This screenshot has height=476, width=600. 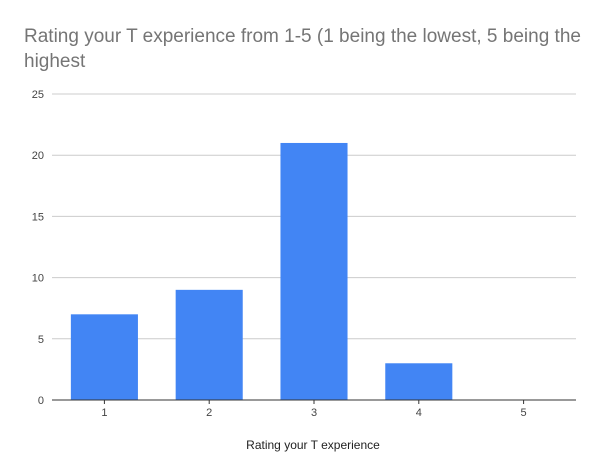 I want to click on x-tick-label: 3, so click(x=314, y=413).